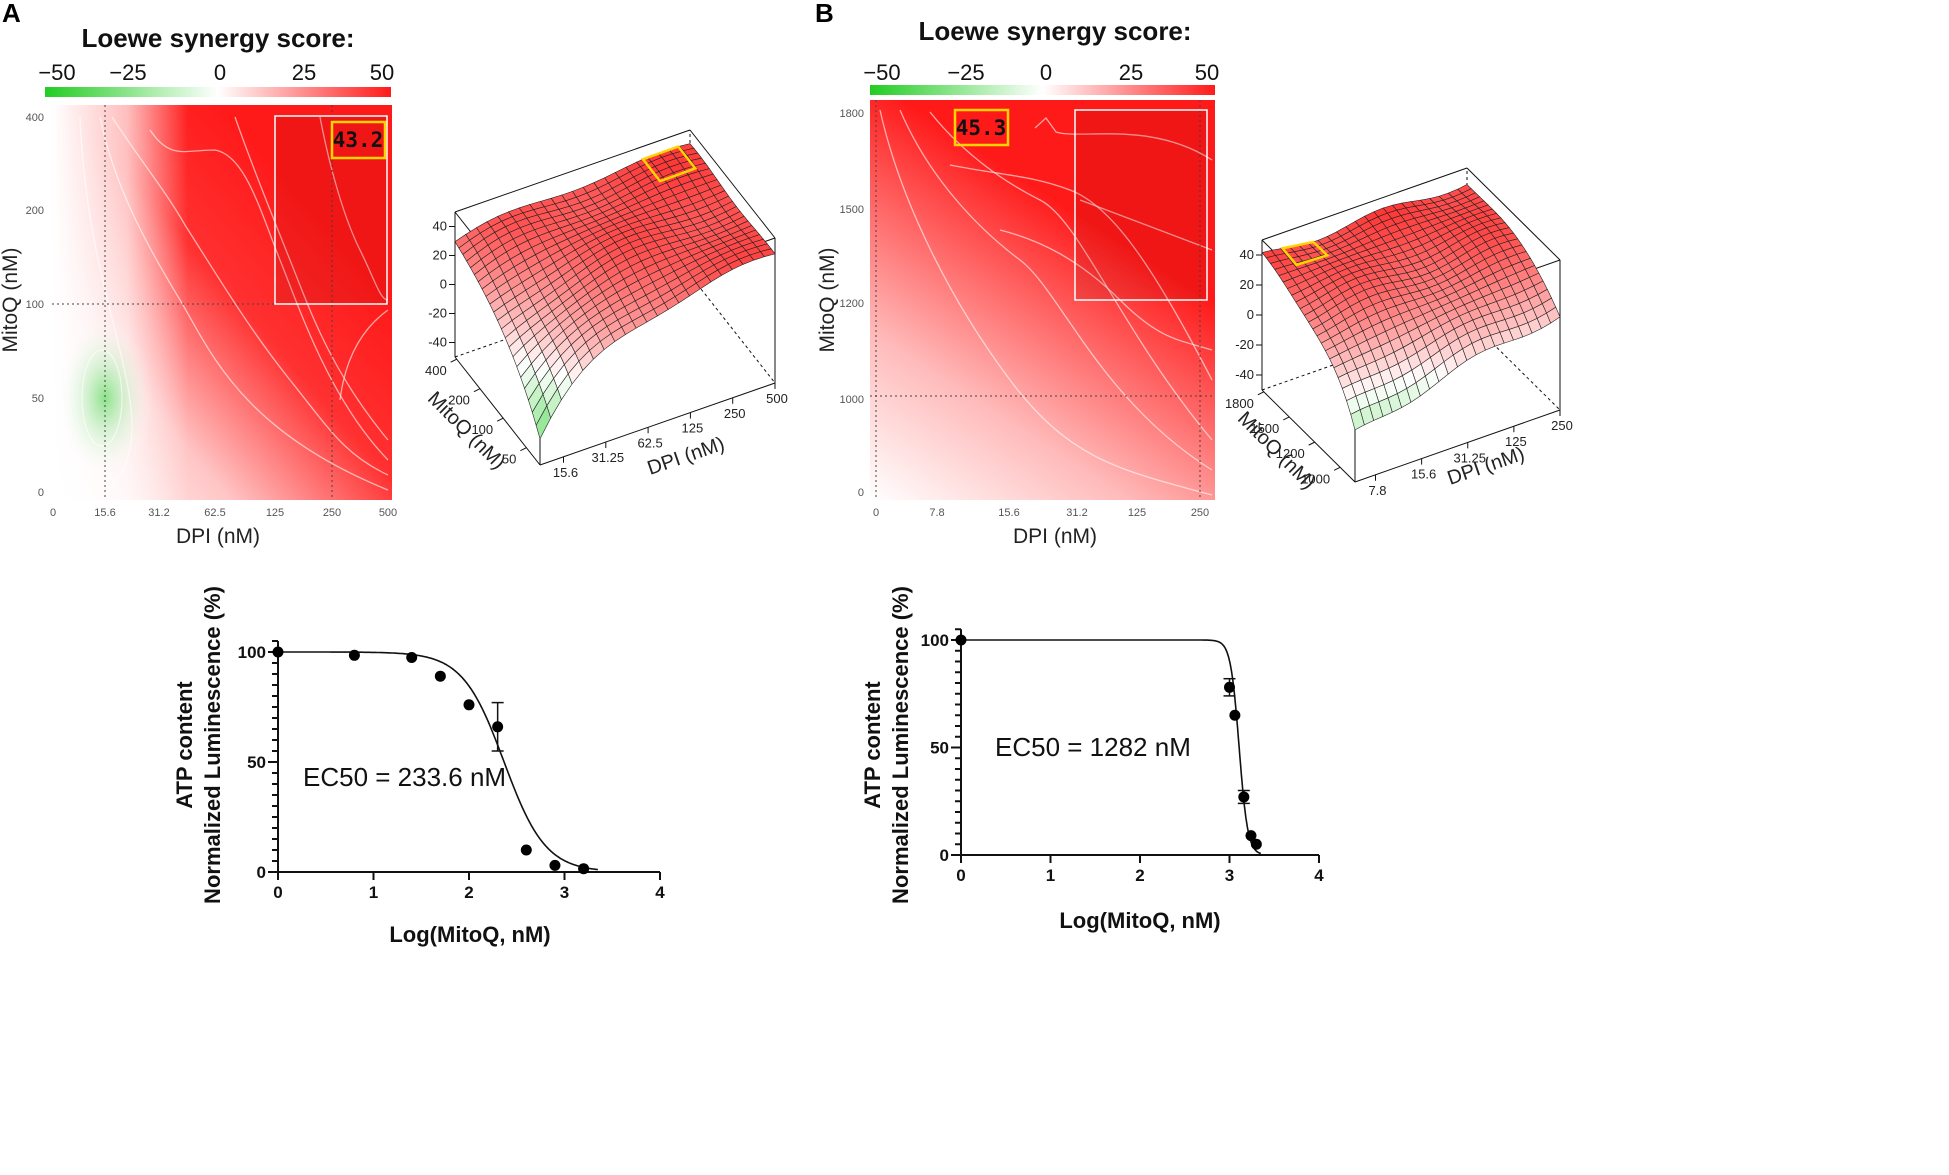  Describe the element at coordinates (649, 442) in the screenshot. I see `x-tick-label: 62.5` at that location.